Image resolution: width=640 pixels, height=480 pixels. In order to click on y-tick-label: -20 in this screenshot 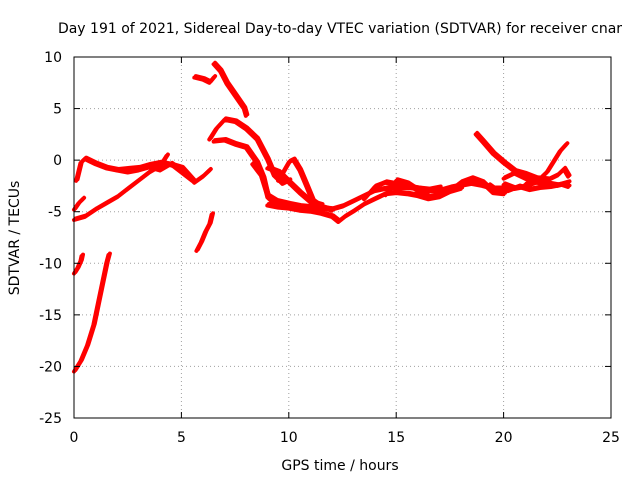, I will do `click(50, 367)`.